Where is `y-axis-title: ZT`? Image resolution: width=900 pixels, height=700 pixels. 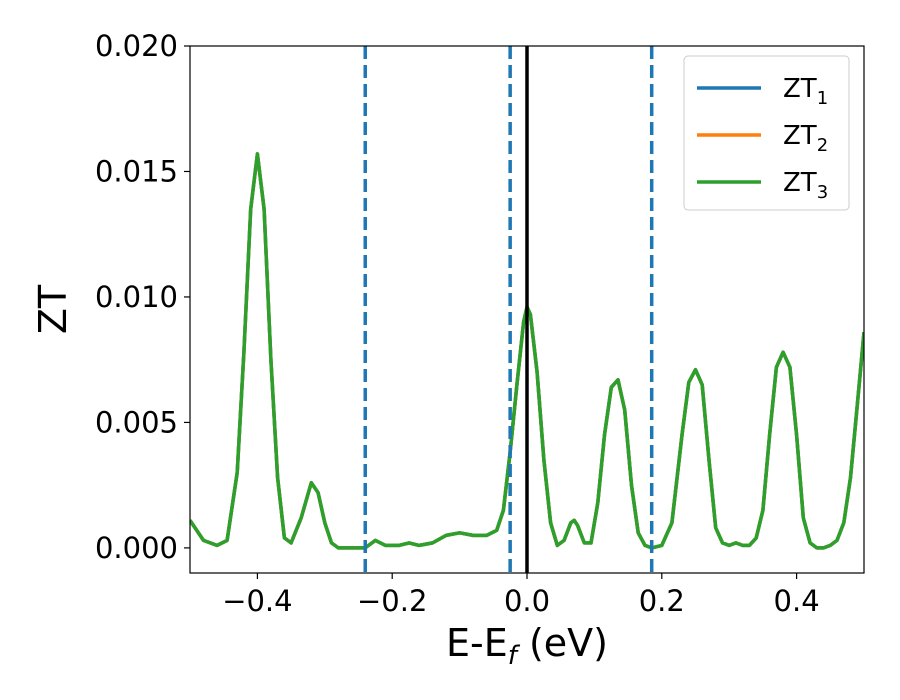
y-axis-title: ZT is located at coordinates (53, 309).